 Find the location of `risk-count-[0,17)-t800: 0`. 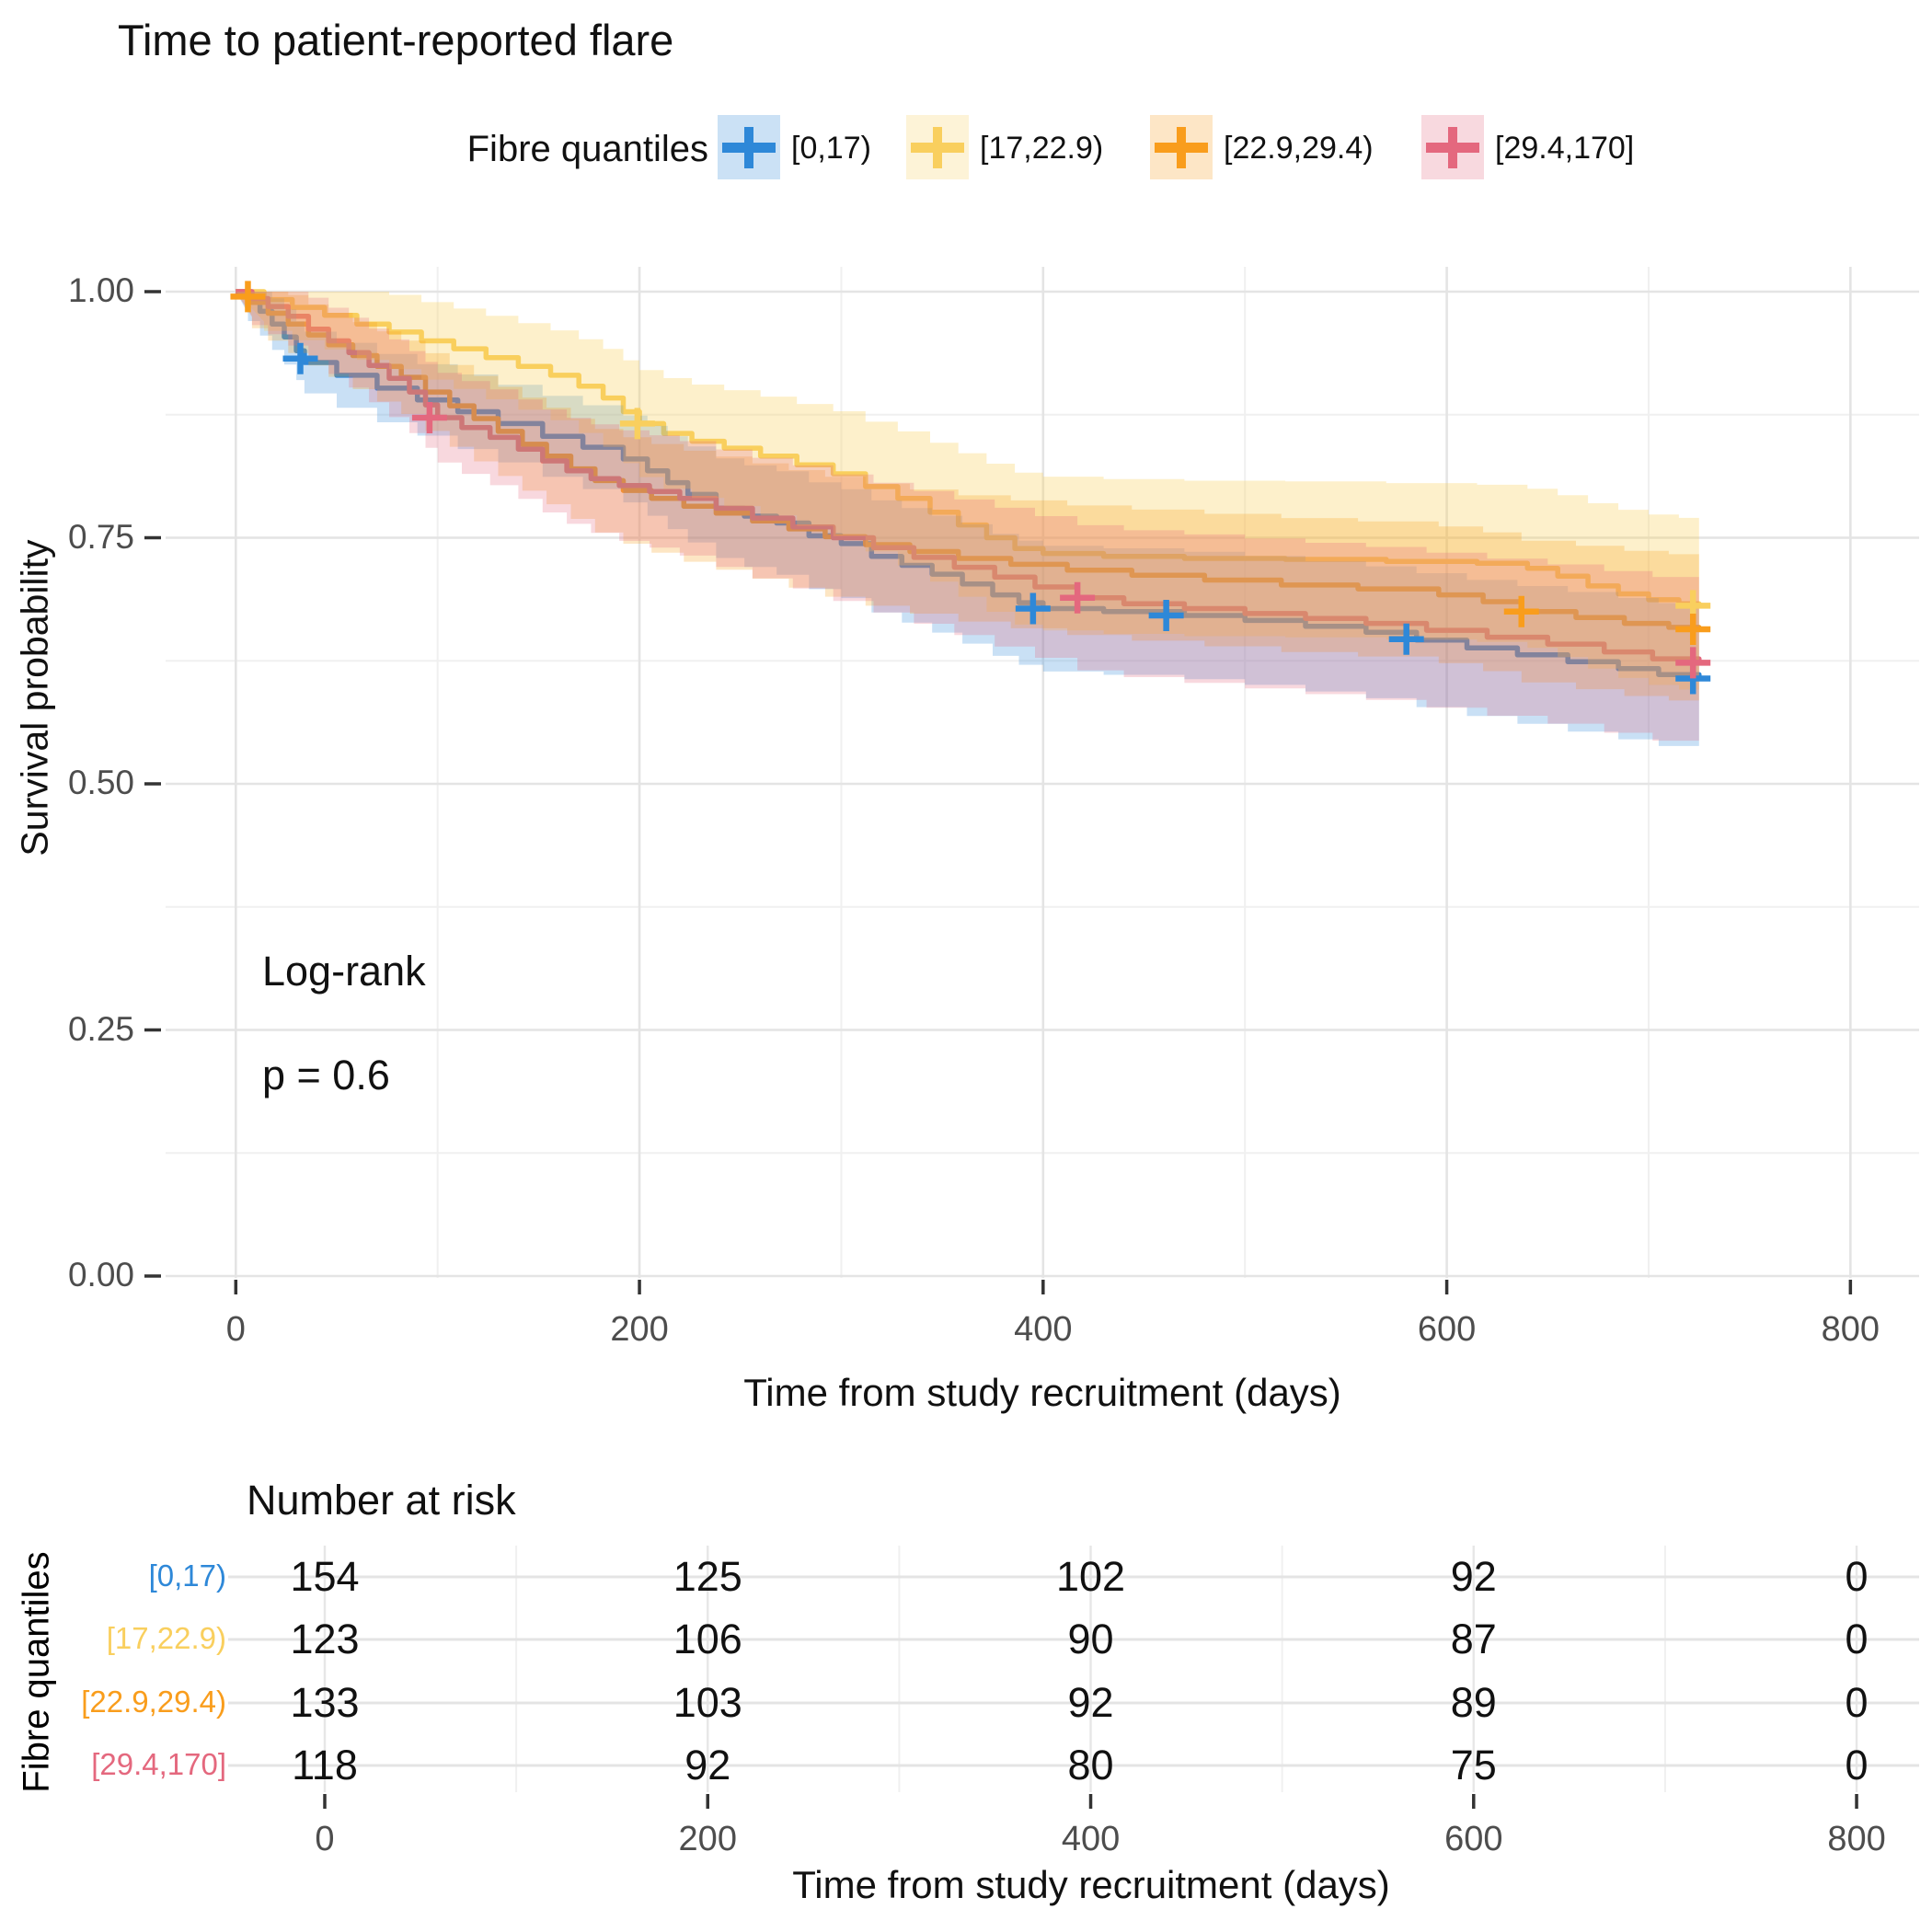

risk-count-[0,17)-t800: 0 is located at coordinates (1857, 1576).